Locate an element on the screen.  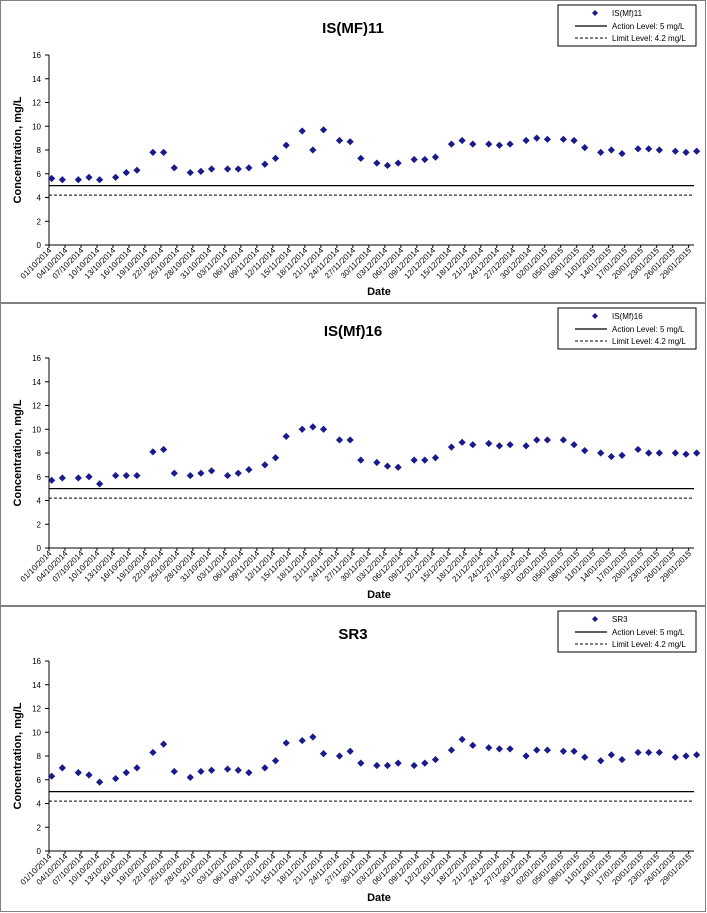
y-axis-title: Concentration, mg/L is located at coordinates (18, 452).